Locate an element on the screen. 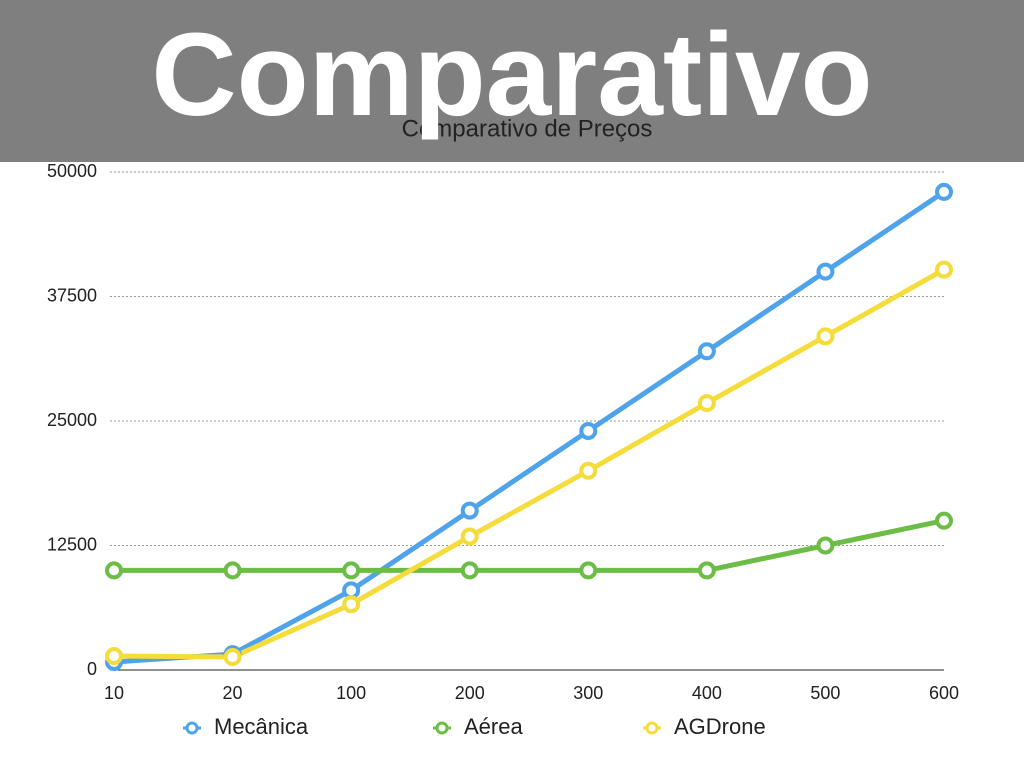 The height and width of the screenshot is (768, 1024). legend-label: Aérea is located at coordinates (493, 726).